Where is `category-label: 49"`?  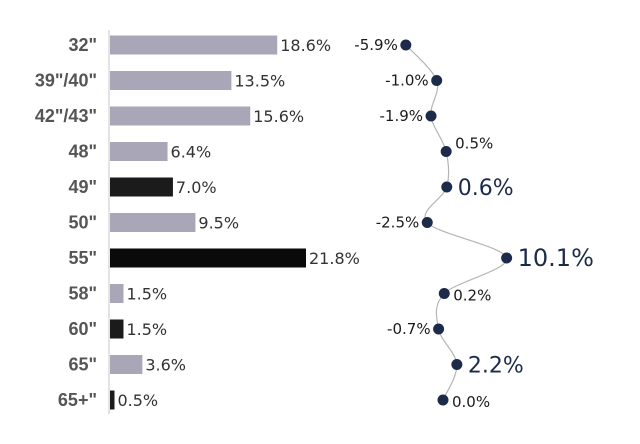
category-label: 49" is located at coordinates (82, 187).